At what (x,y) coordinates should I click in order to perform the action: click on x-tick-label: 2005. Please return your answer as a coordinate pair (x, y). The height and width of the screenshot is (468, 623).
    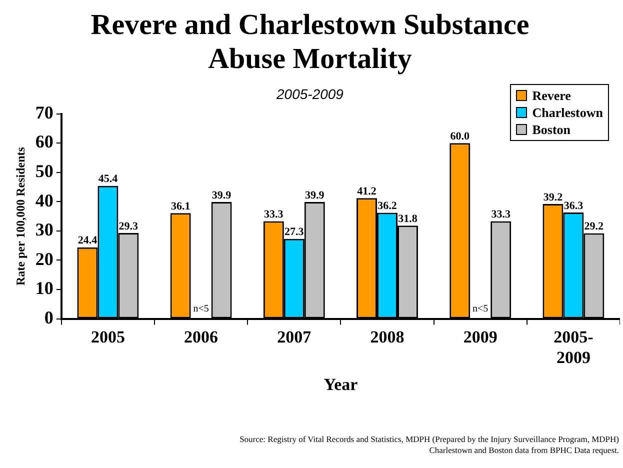
    Looking at the image, I should click on (107, 336).